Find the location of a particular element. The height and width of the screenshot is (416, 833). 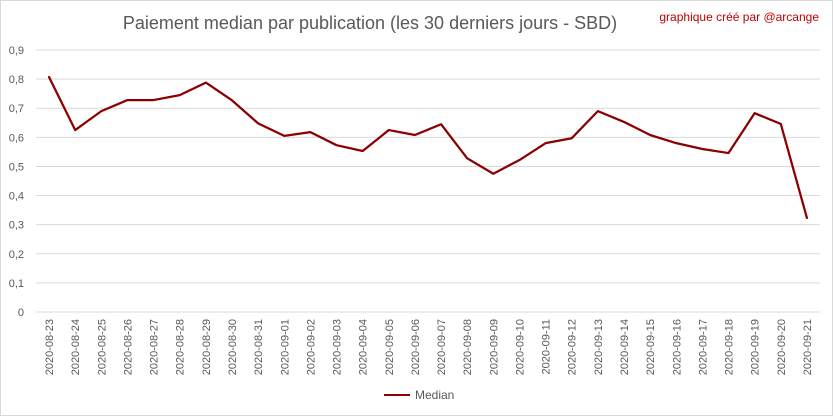

y-tick-label: 0,1 is located at coordinates (16, 284).